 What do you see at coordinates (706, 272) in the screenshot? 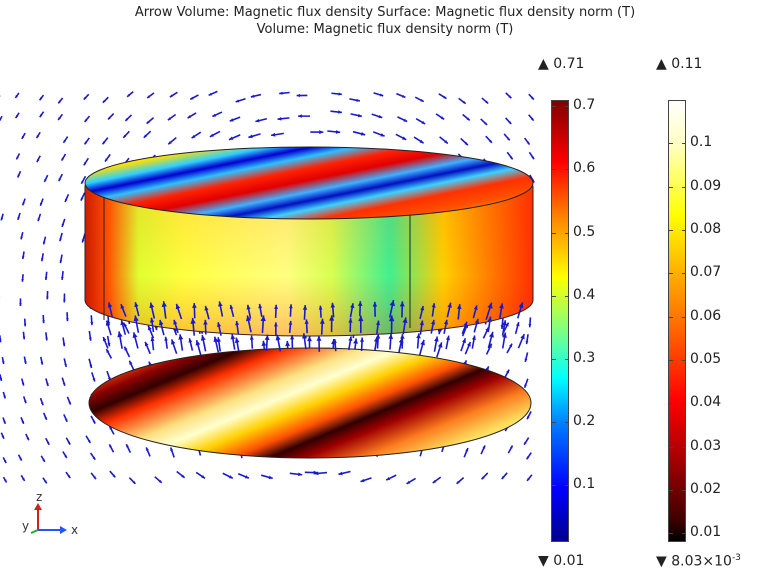
I see `colorbar-right-tick-label: 0.07` at bounding box center [706, 272].